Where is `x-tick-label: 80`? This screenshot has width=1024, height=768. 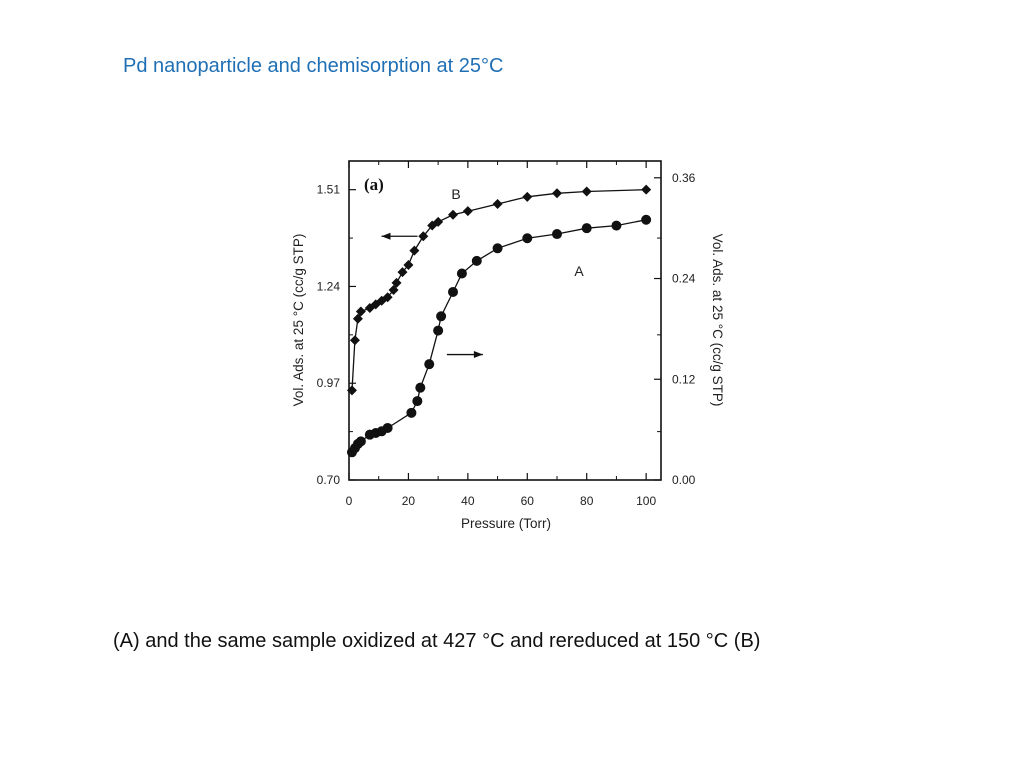
x-tick-label: 80 is located at coordinates (587, 501).